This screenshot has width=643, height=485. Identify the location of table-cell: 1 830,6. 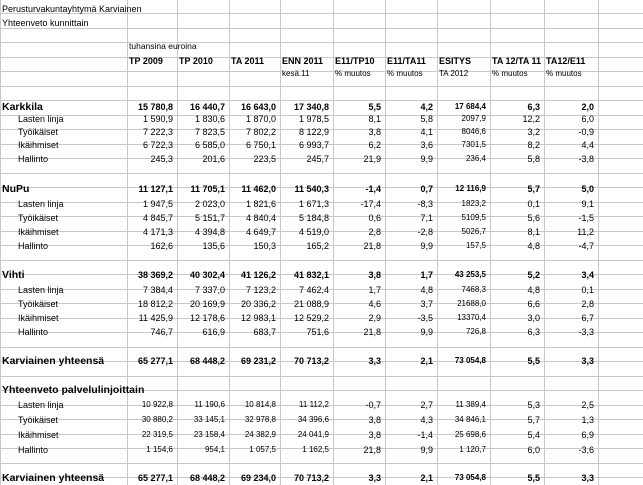
(209, 119).